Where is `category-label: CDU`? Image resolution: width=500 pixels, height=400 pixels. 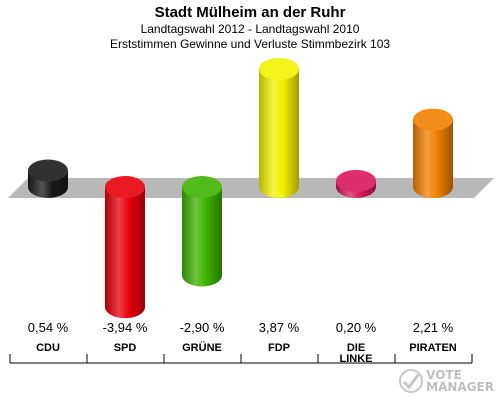
category-label: CDU is located at coordinates (48, 348).